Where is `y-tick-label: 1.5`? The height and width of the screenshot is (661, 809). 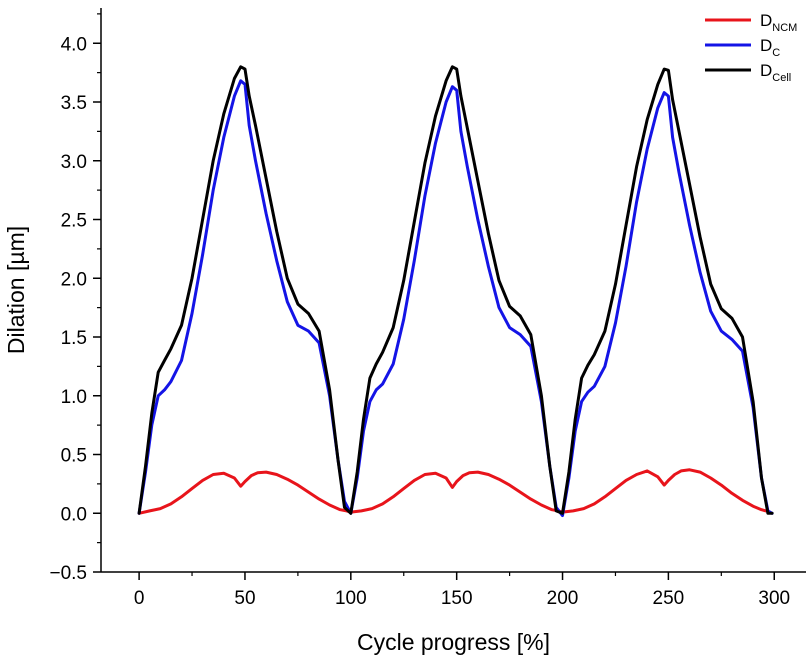 y-tick-label: 1.5 is located at coordinates (74, 338).